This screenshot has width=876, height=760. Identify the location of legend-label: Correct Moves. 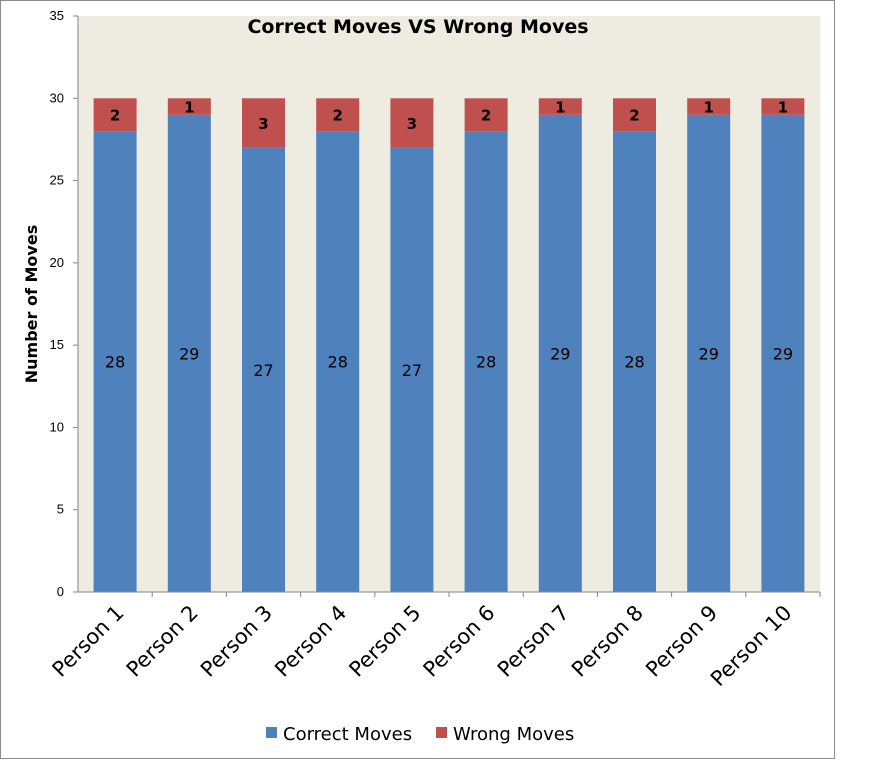
(347, 734).